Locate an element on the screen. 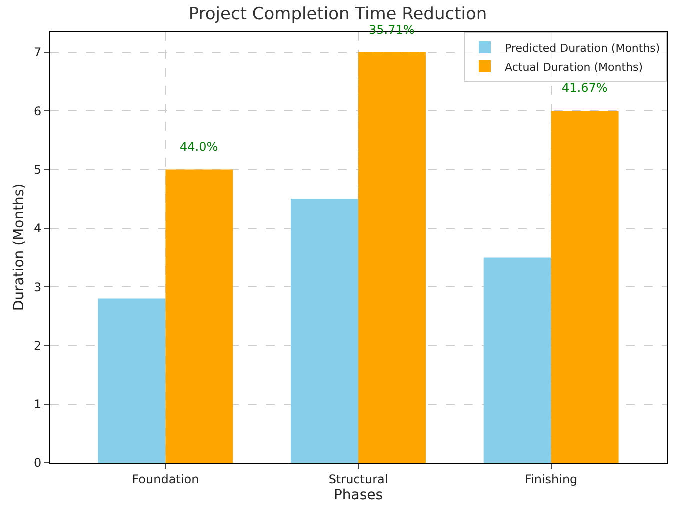 The image size is (676, 508). x-tick-label: Foundation is located at coordinates (166, 479).